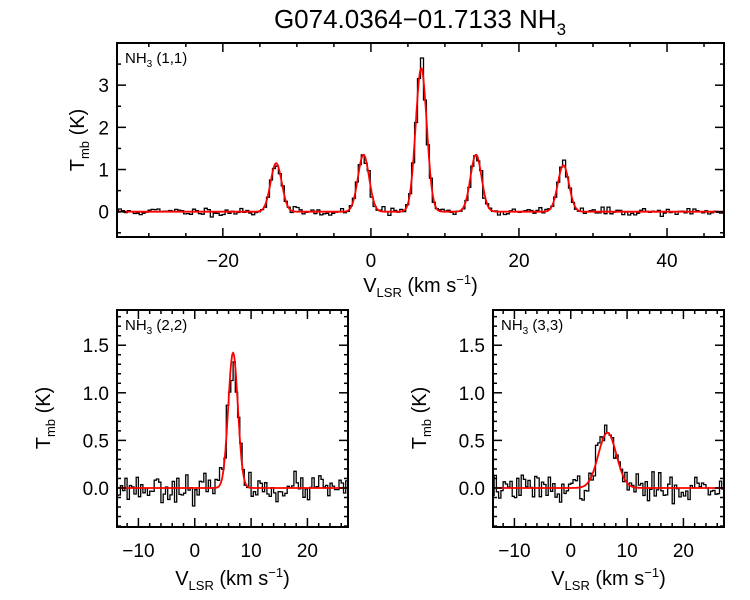 This screenshot has height=600, width=750. What do you see at coordinates (103, 128) in the screenshot?
I see `y-tick-label: 2` at bounding box center [103, 128].